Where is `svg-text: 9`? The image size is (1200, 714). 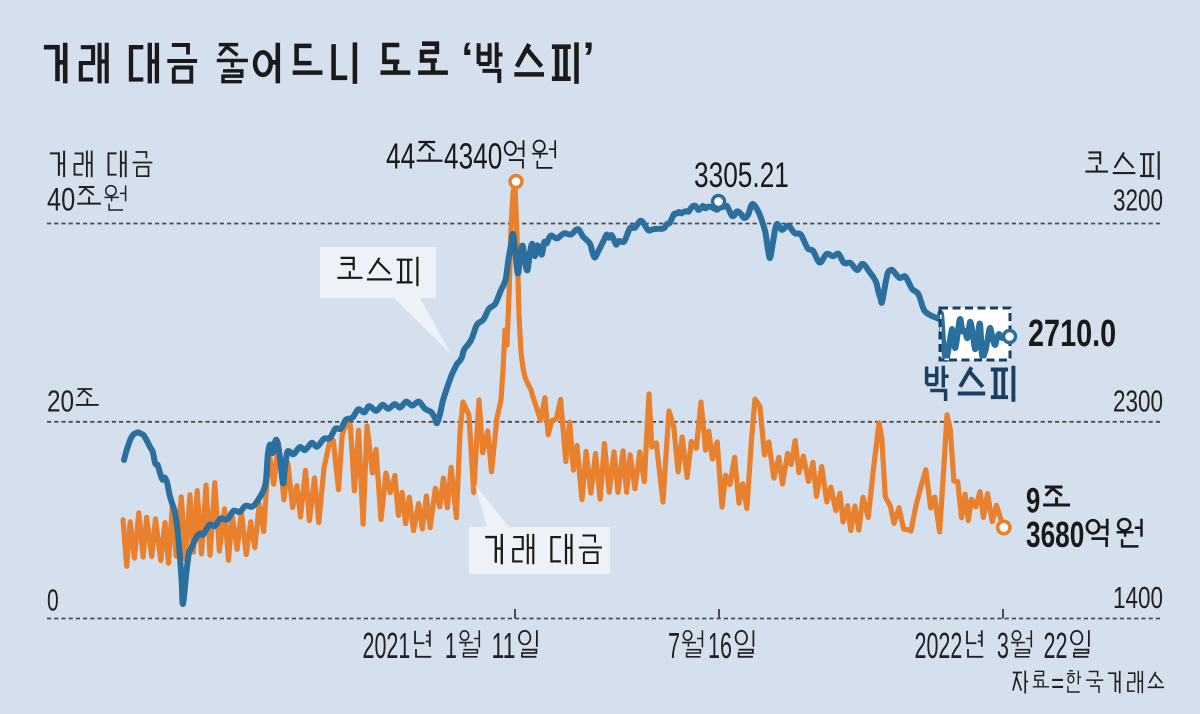
svg-text: 9 is located at coordinates (1033, 501).